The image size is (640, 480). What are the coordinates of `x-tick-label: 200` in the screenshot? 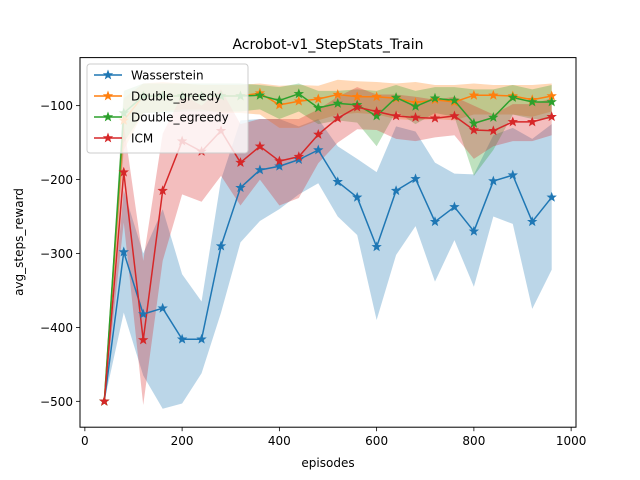 It's located at (182, 441).